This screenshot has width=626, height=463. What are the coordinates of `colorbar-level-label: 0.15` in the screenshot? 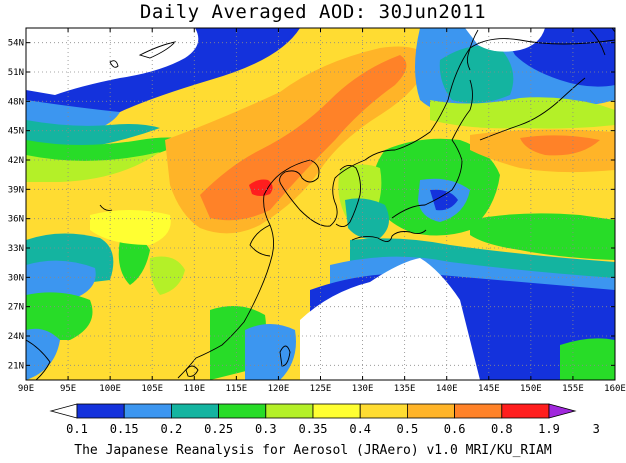 It's located at (124, 429).